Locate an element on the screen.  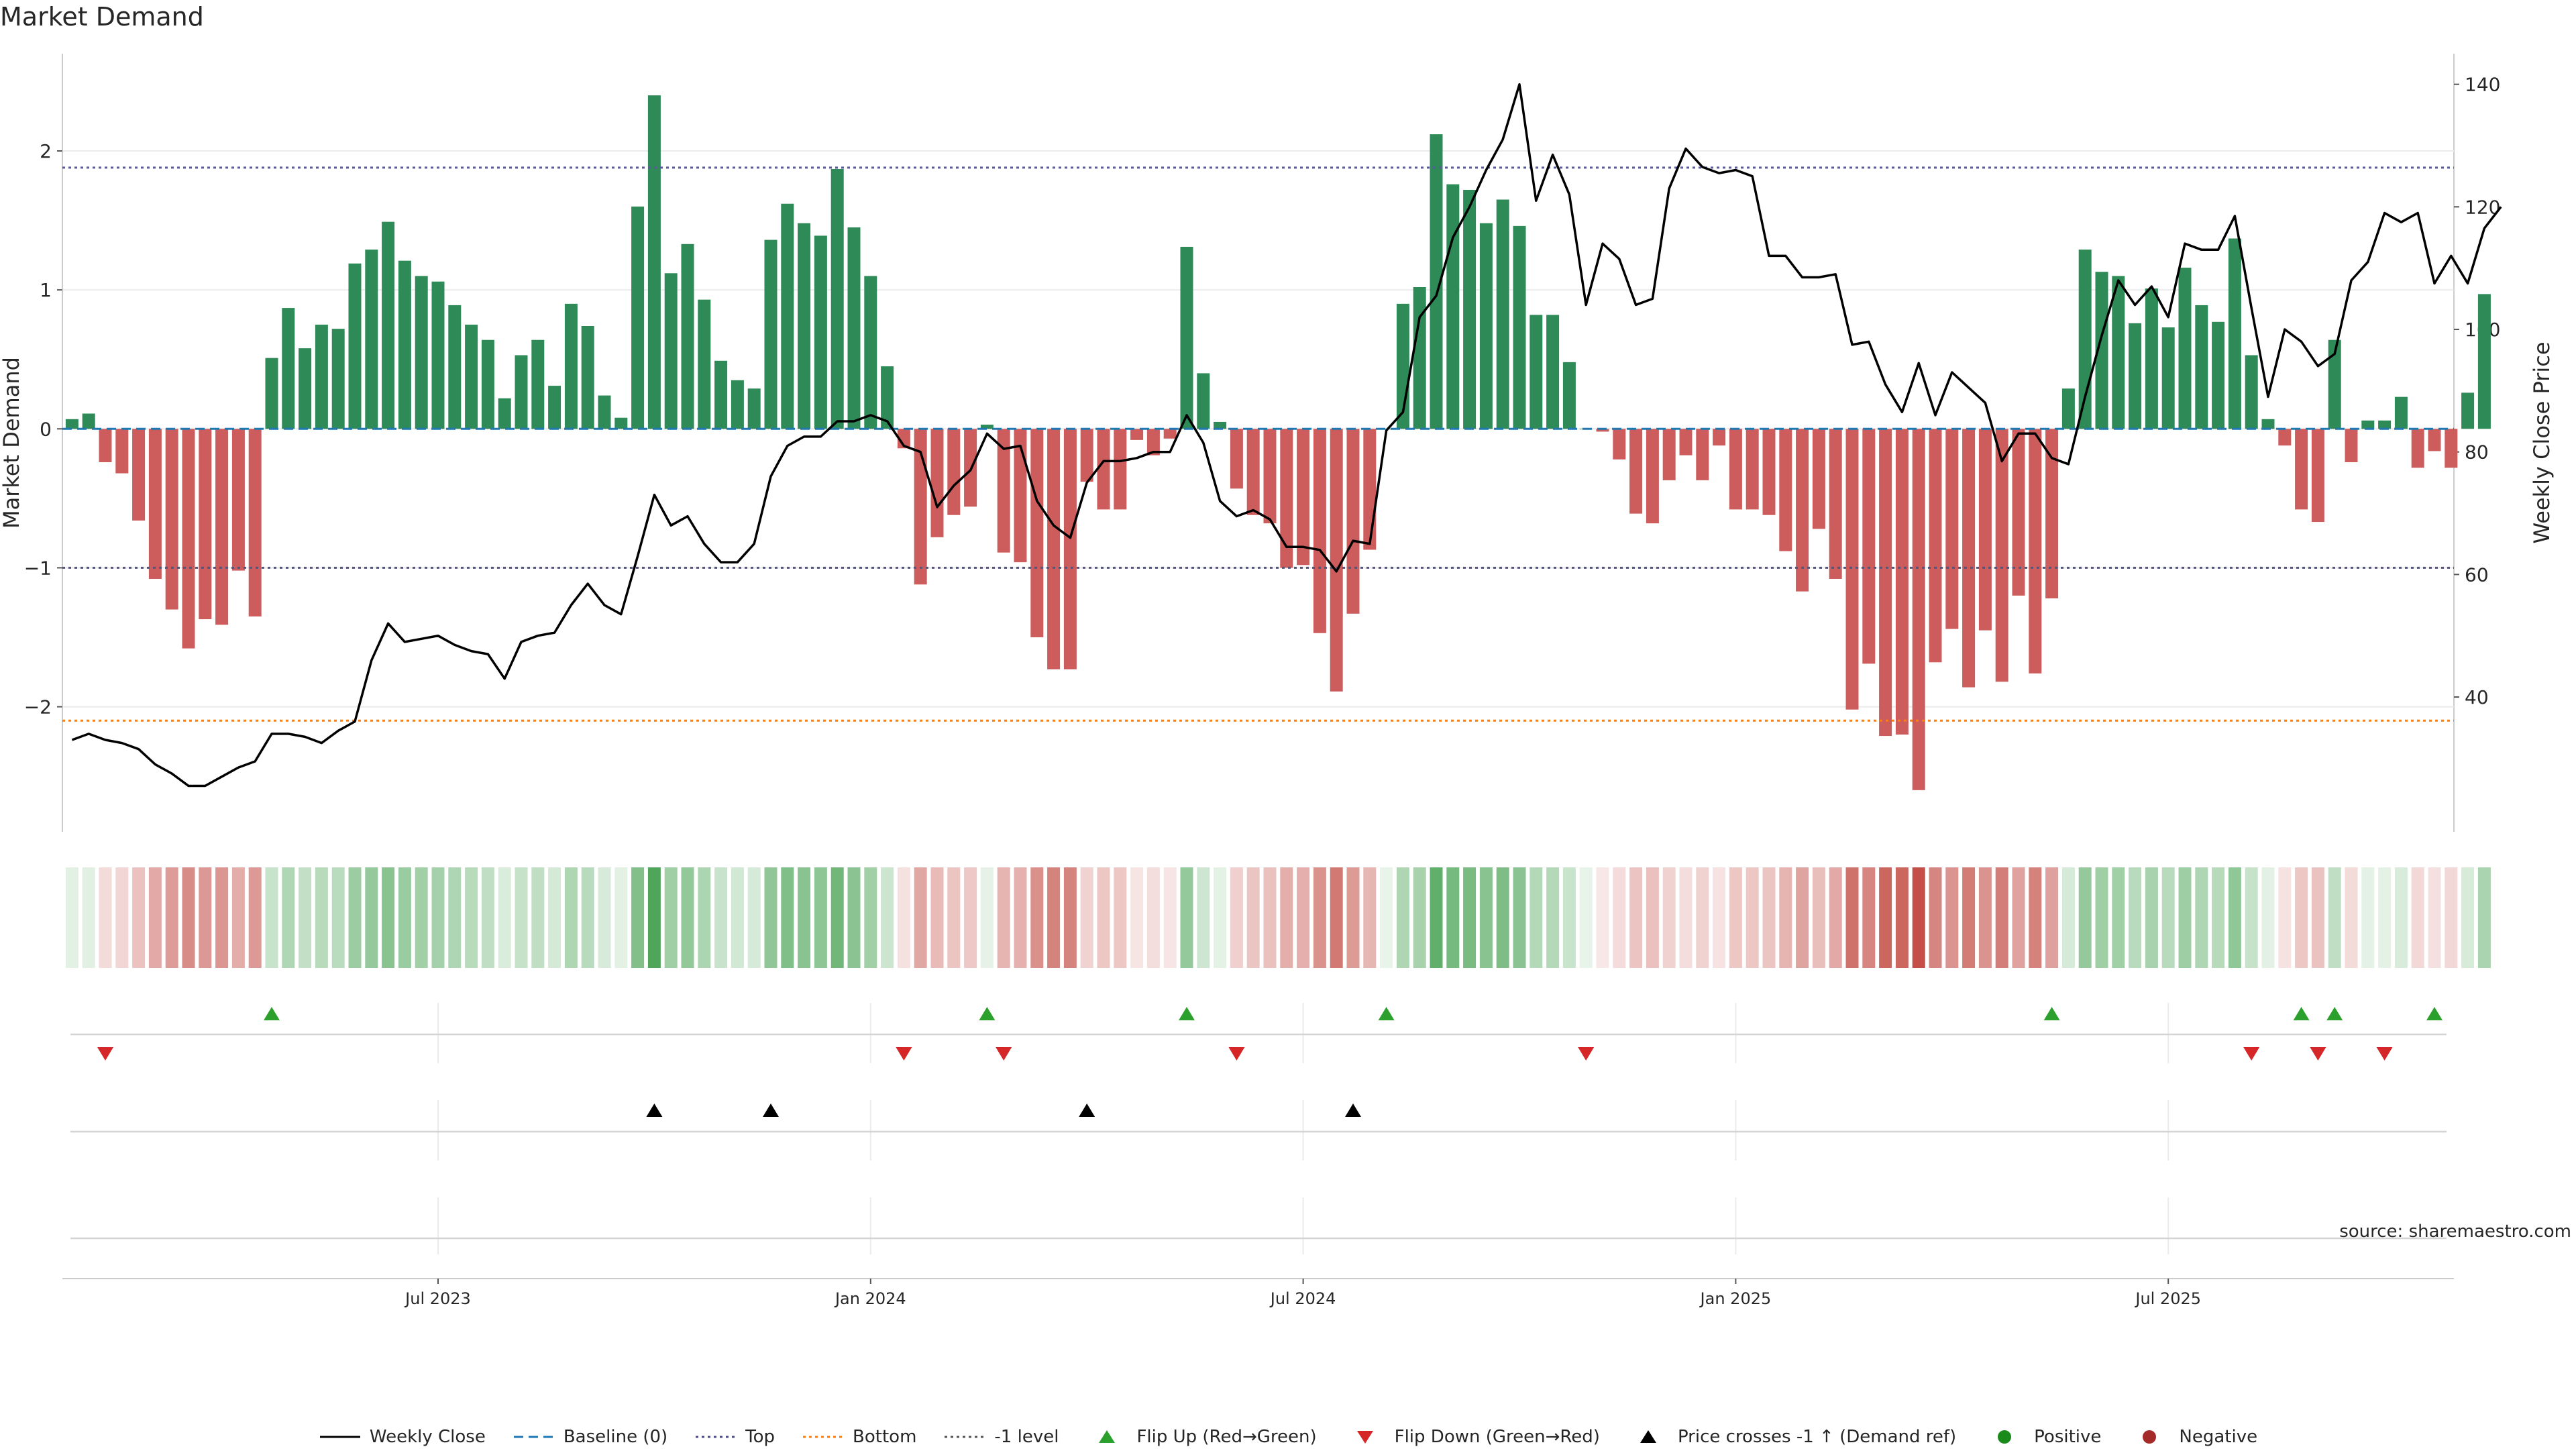
x-tick-label: Jan 2025 is located at coordinates (1735, 1298).